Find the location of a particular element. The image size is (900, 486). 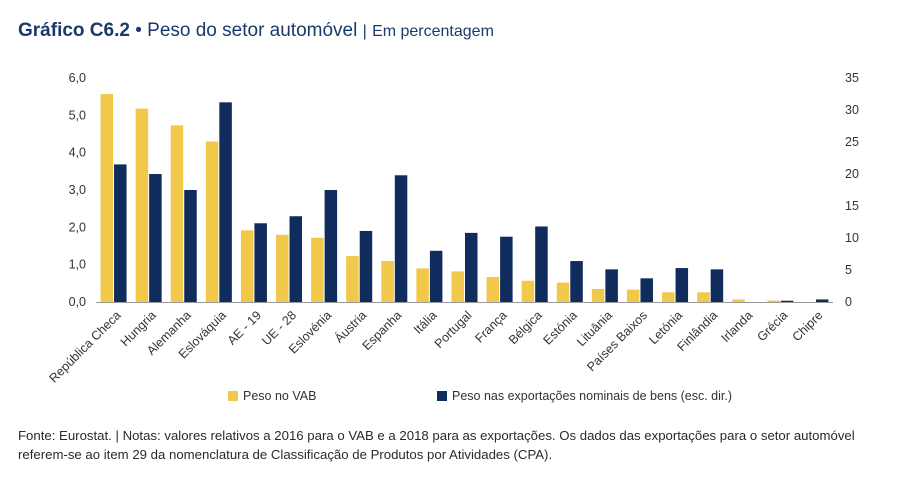

y-right-tick-label: 30 is located at coordinates (852, 110).